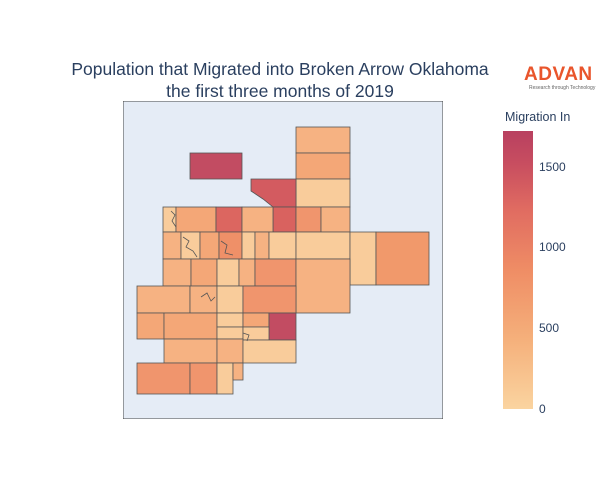 The height and width of the screenshot is (500, 600). I want to click on colorbar-tick-label: 1000, so click(552, 247).